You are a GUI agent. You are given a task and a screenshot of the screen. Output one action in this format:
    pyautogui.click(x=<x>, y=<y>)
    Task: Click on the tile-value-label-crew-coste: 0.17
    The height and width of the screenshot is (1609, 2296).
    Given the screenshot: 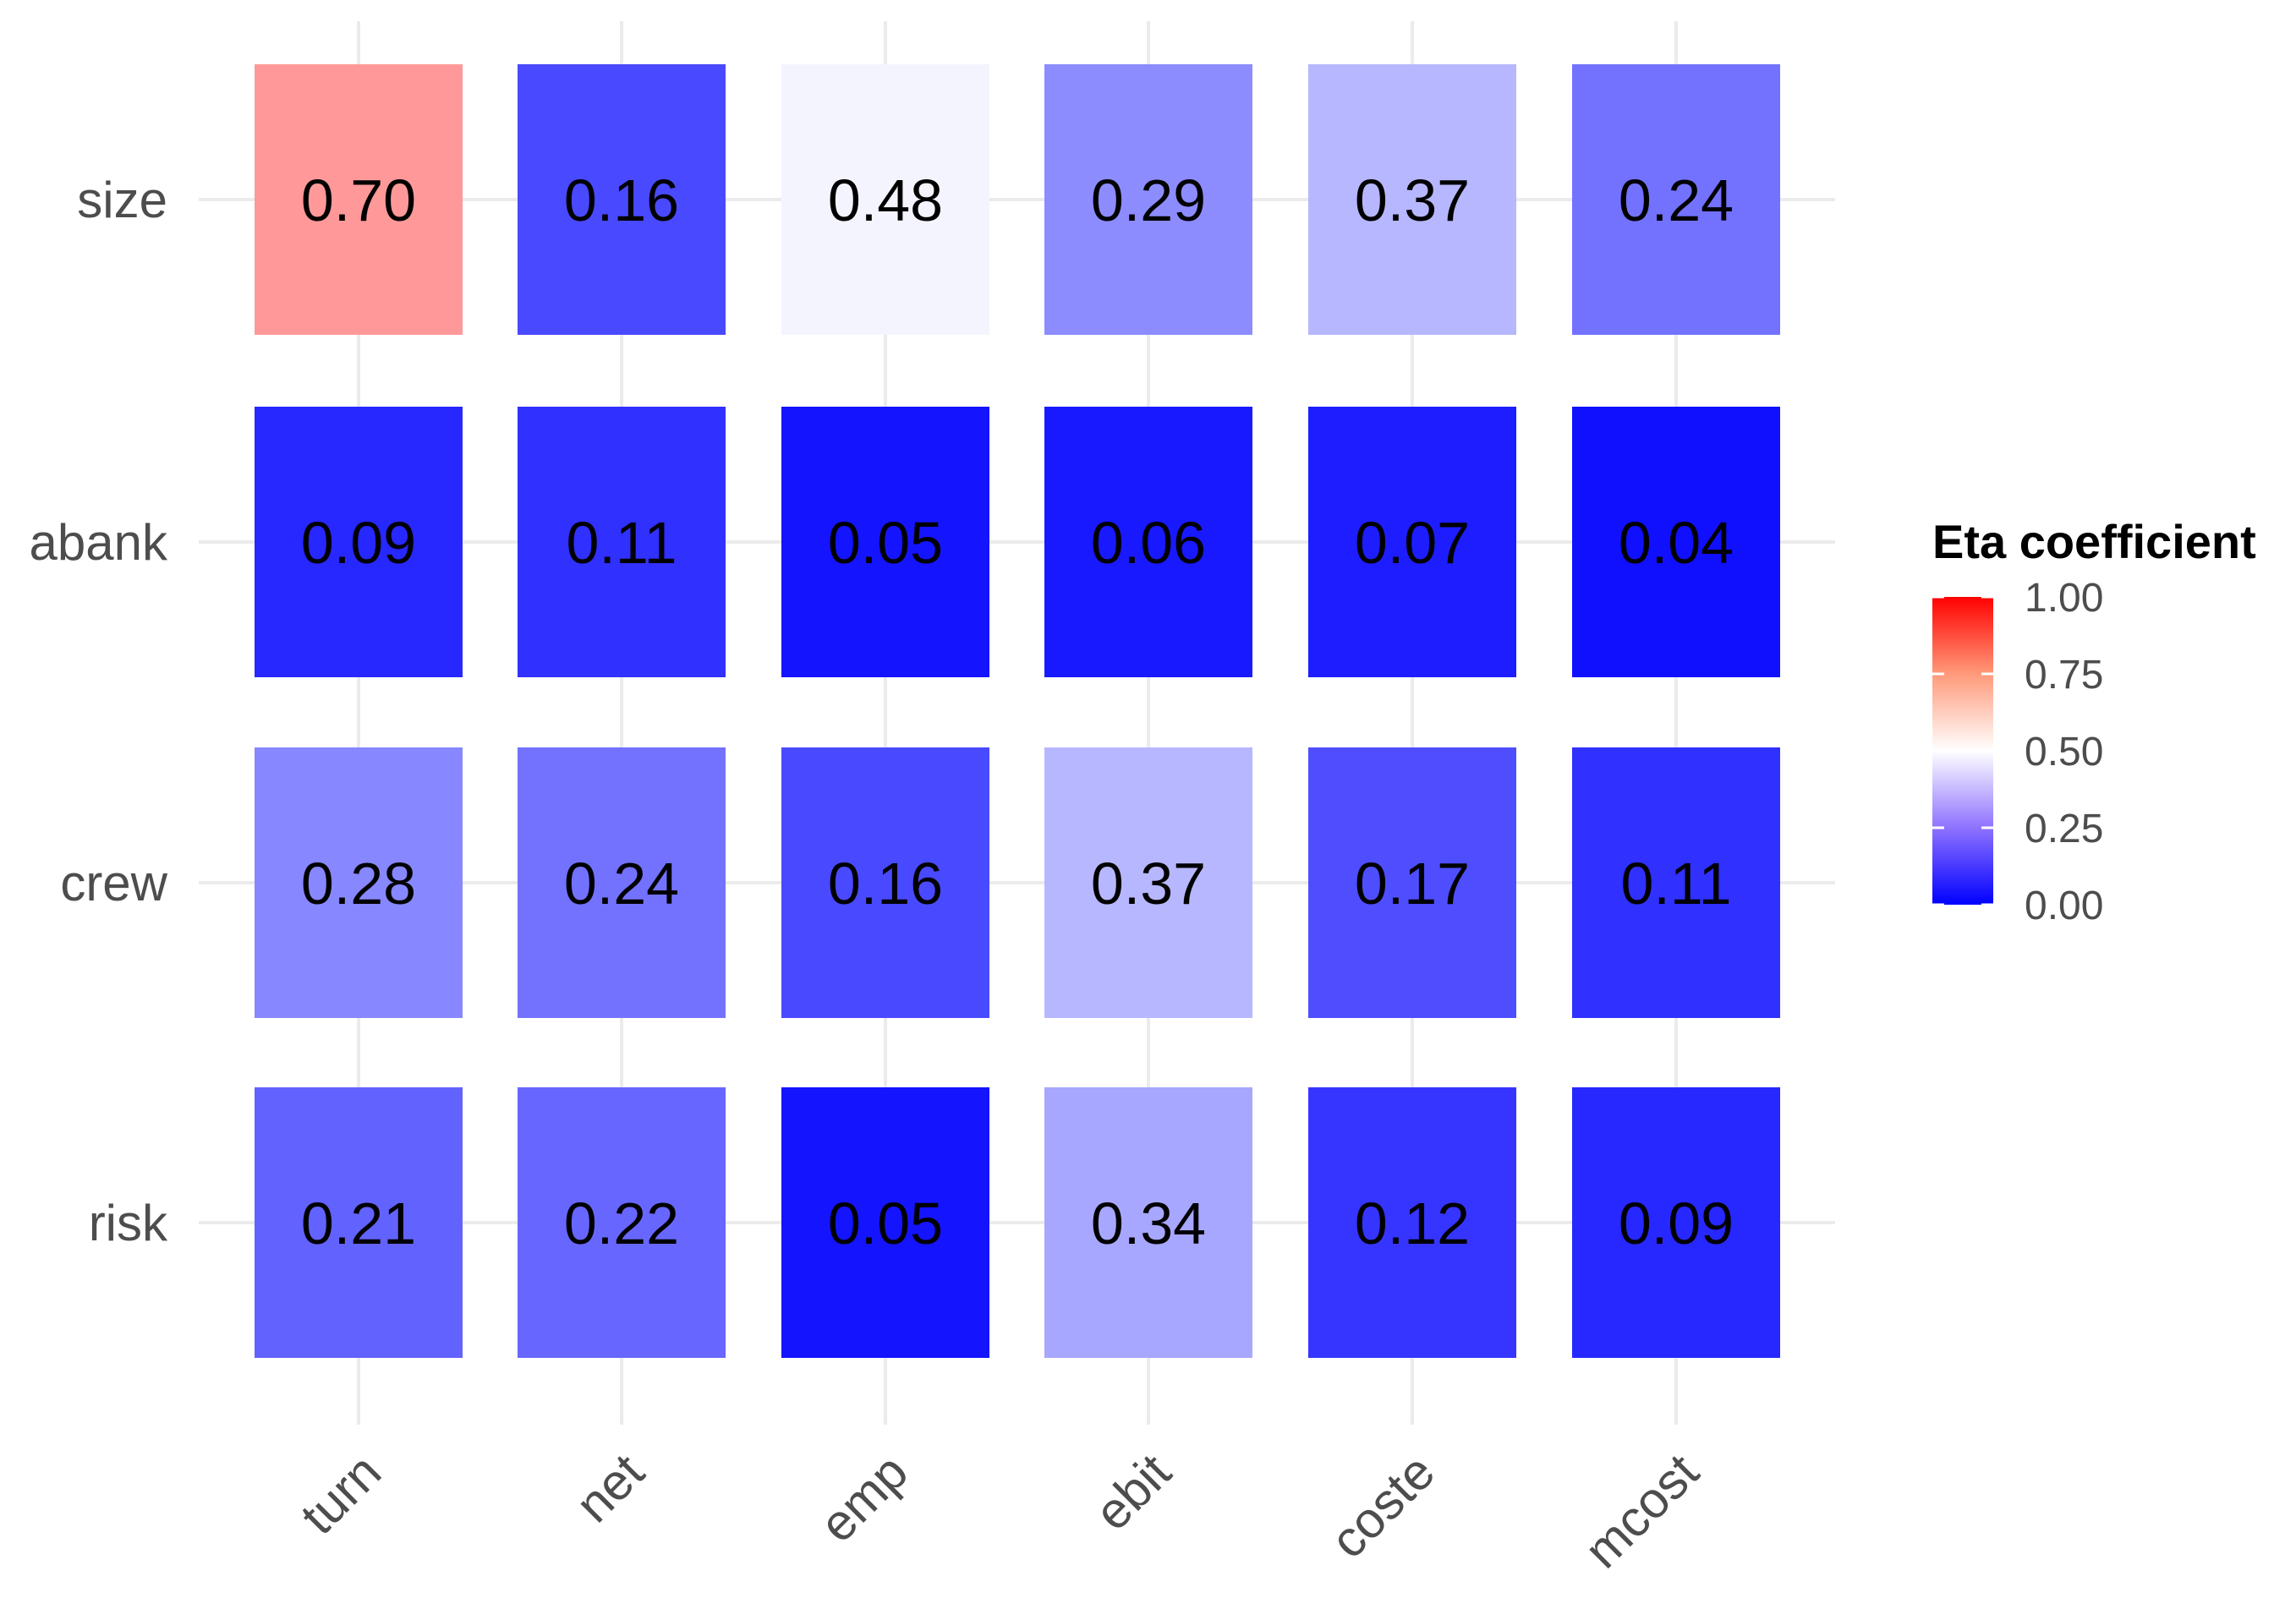 What is the action you would take?
    pyautogui.click(x=1412, y=884)
    